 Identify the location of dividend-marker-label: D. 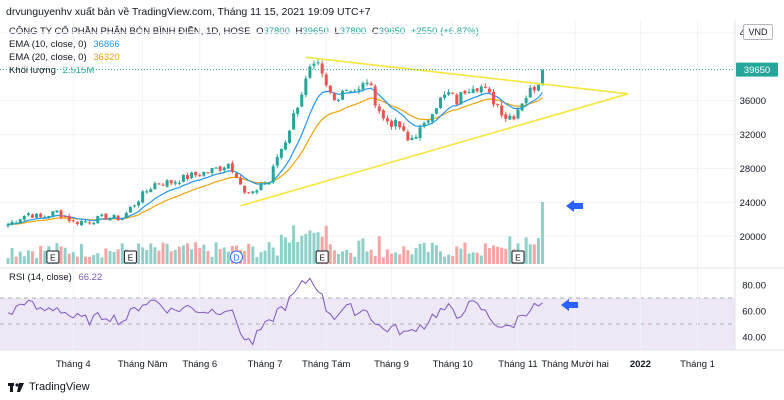
(236, 258).